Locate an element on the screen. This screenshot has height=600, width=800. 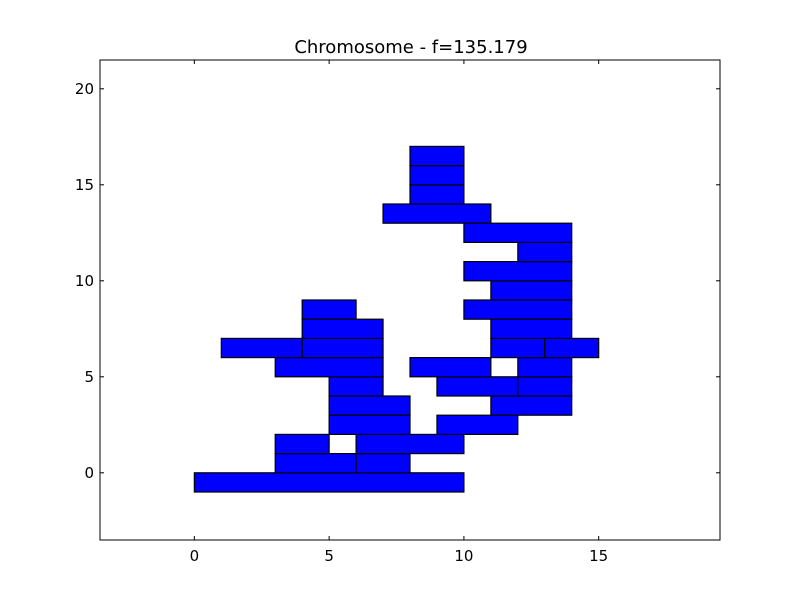
x-tick-label-2: 10 is located at coordinates (463, 556).